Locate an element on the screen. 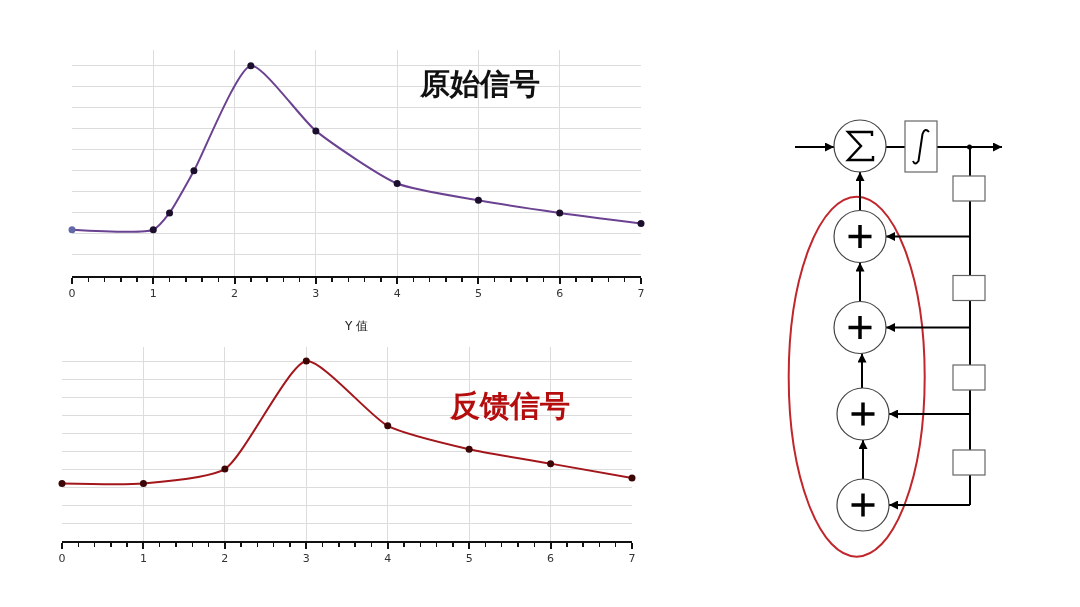  text: 反馈信号 is located at coordinates (509, 405).